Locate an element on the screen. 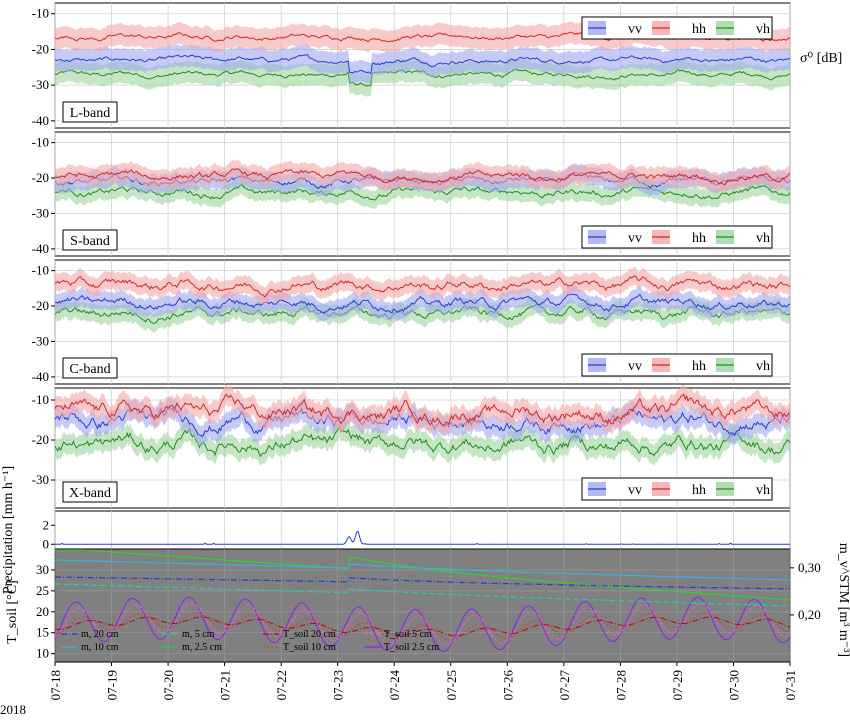 The image size is (850, 721). soil-legend-label: T_soil 10 cm is located at coordinates (309, 647).